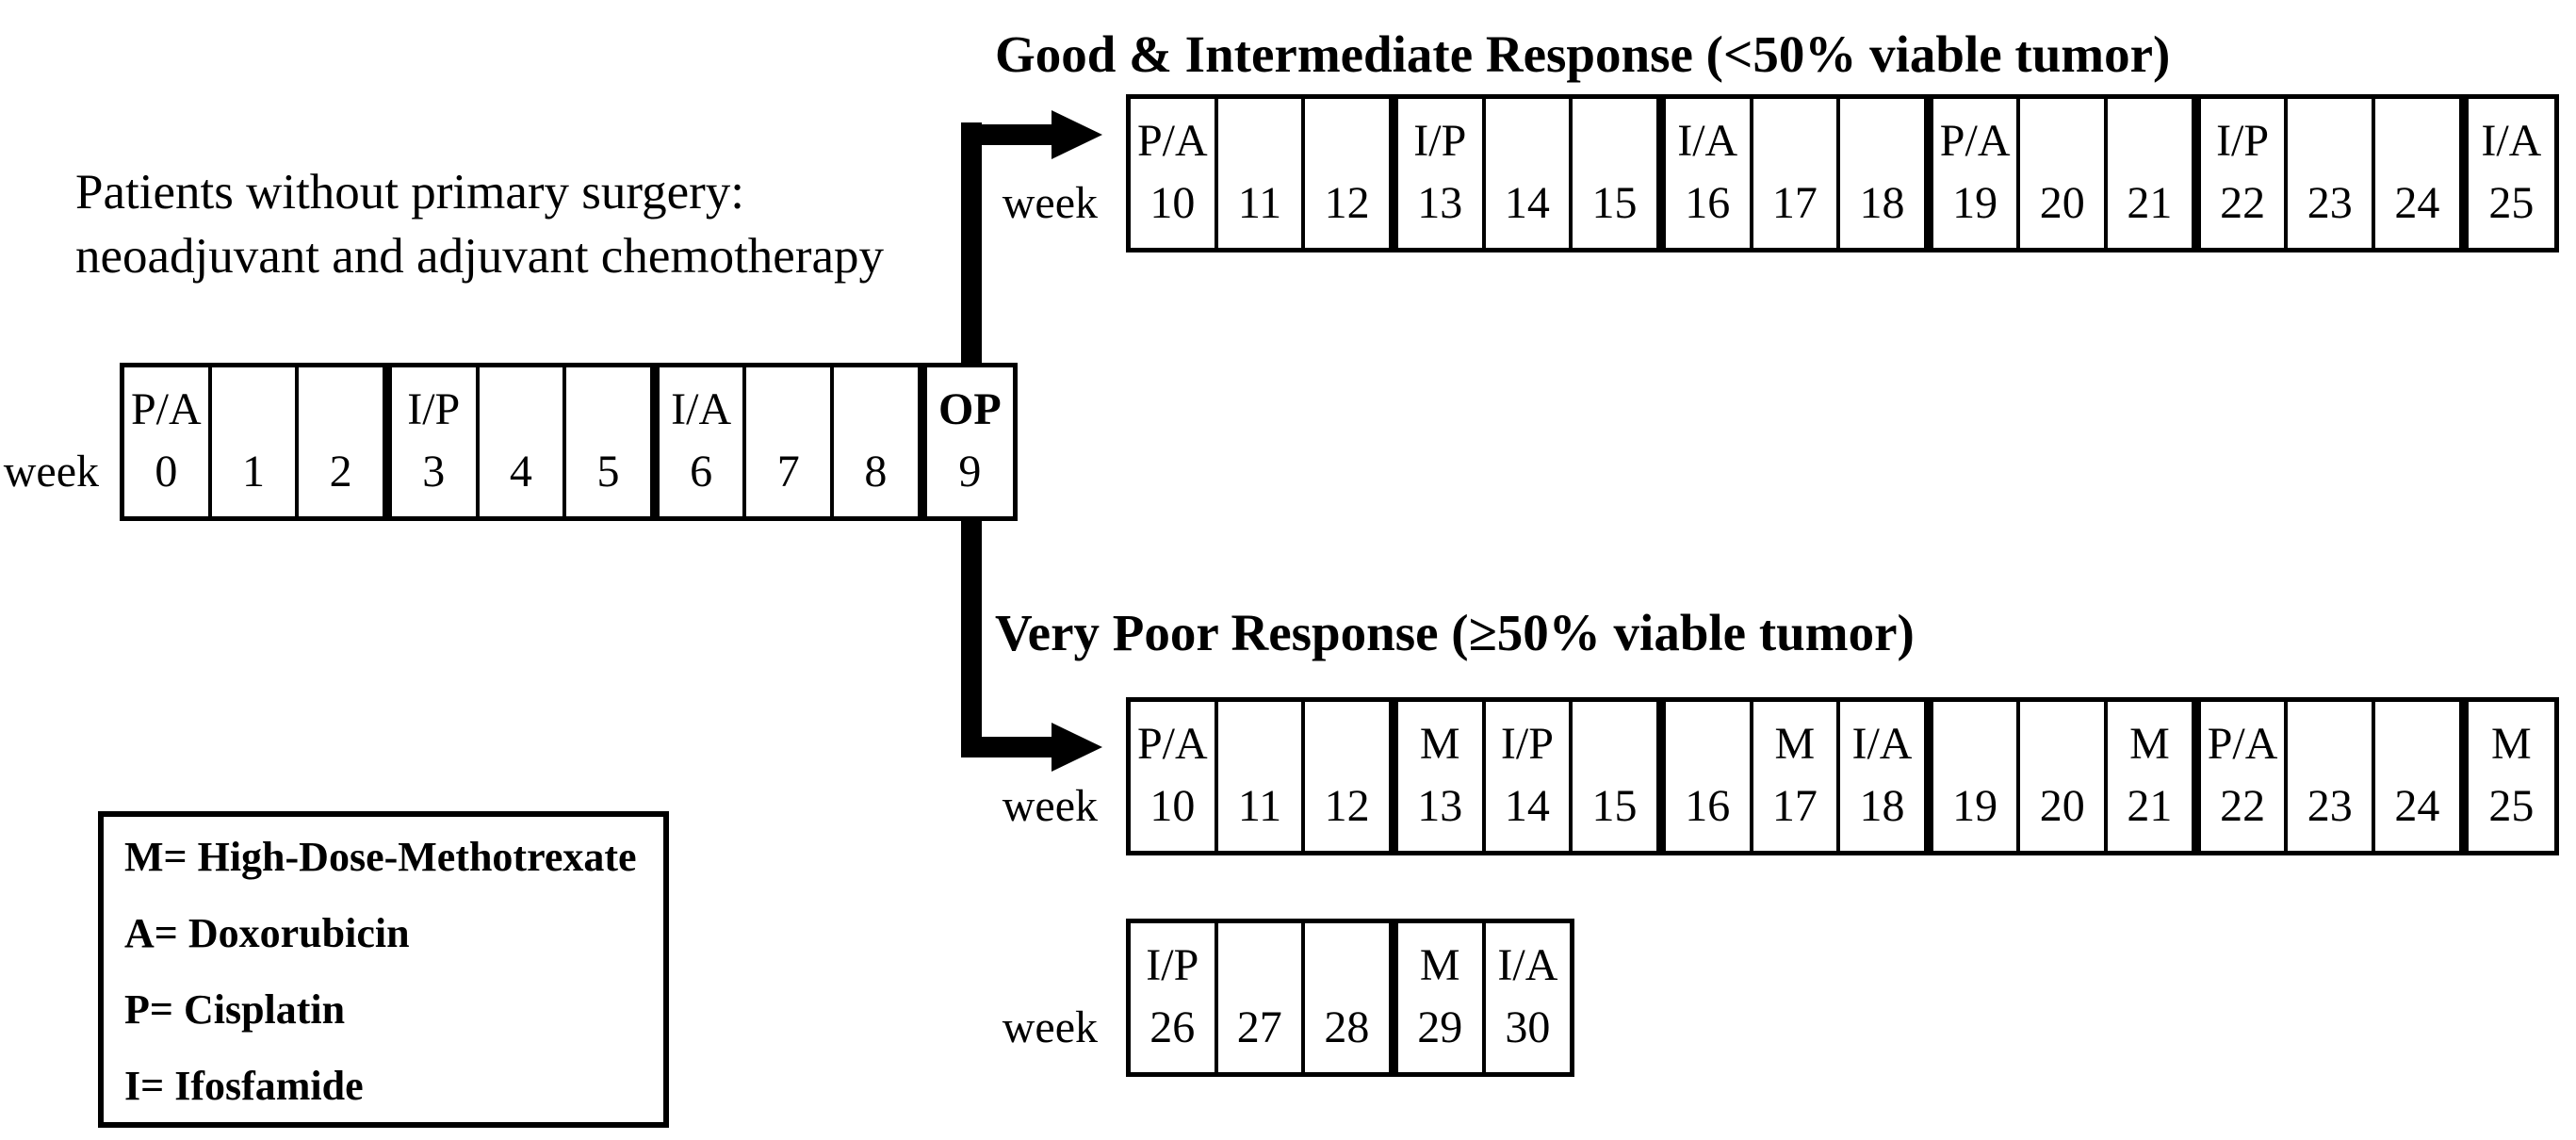 Image resolution: width=2576 pixels, height=1140 pixels. I want to click on drug-label: OP, so click(970, 409).